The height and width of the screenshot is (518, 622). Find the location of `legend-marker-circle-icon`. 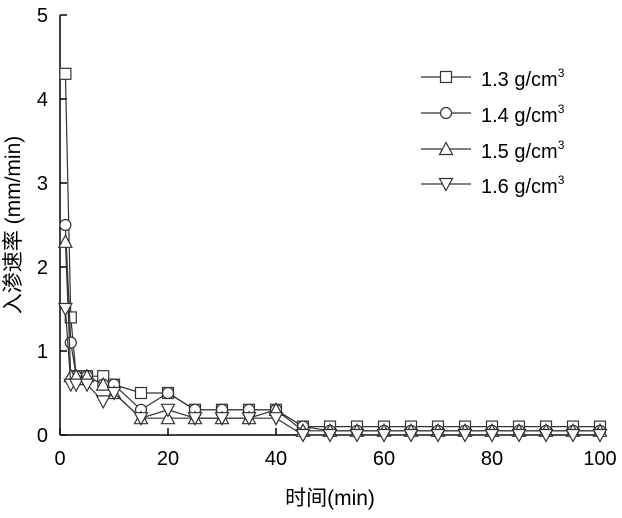

legend-marker-circle-icon is located at coordinates (446, 113).